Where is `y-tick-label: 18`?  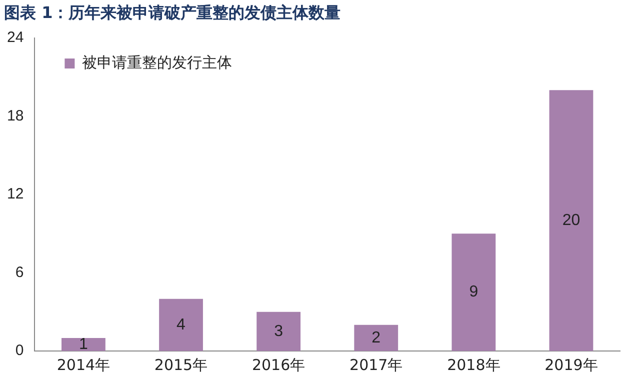 y-tick-label: 18 is located at coordinates (15, 115).